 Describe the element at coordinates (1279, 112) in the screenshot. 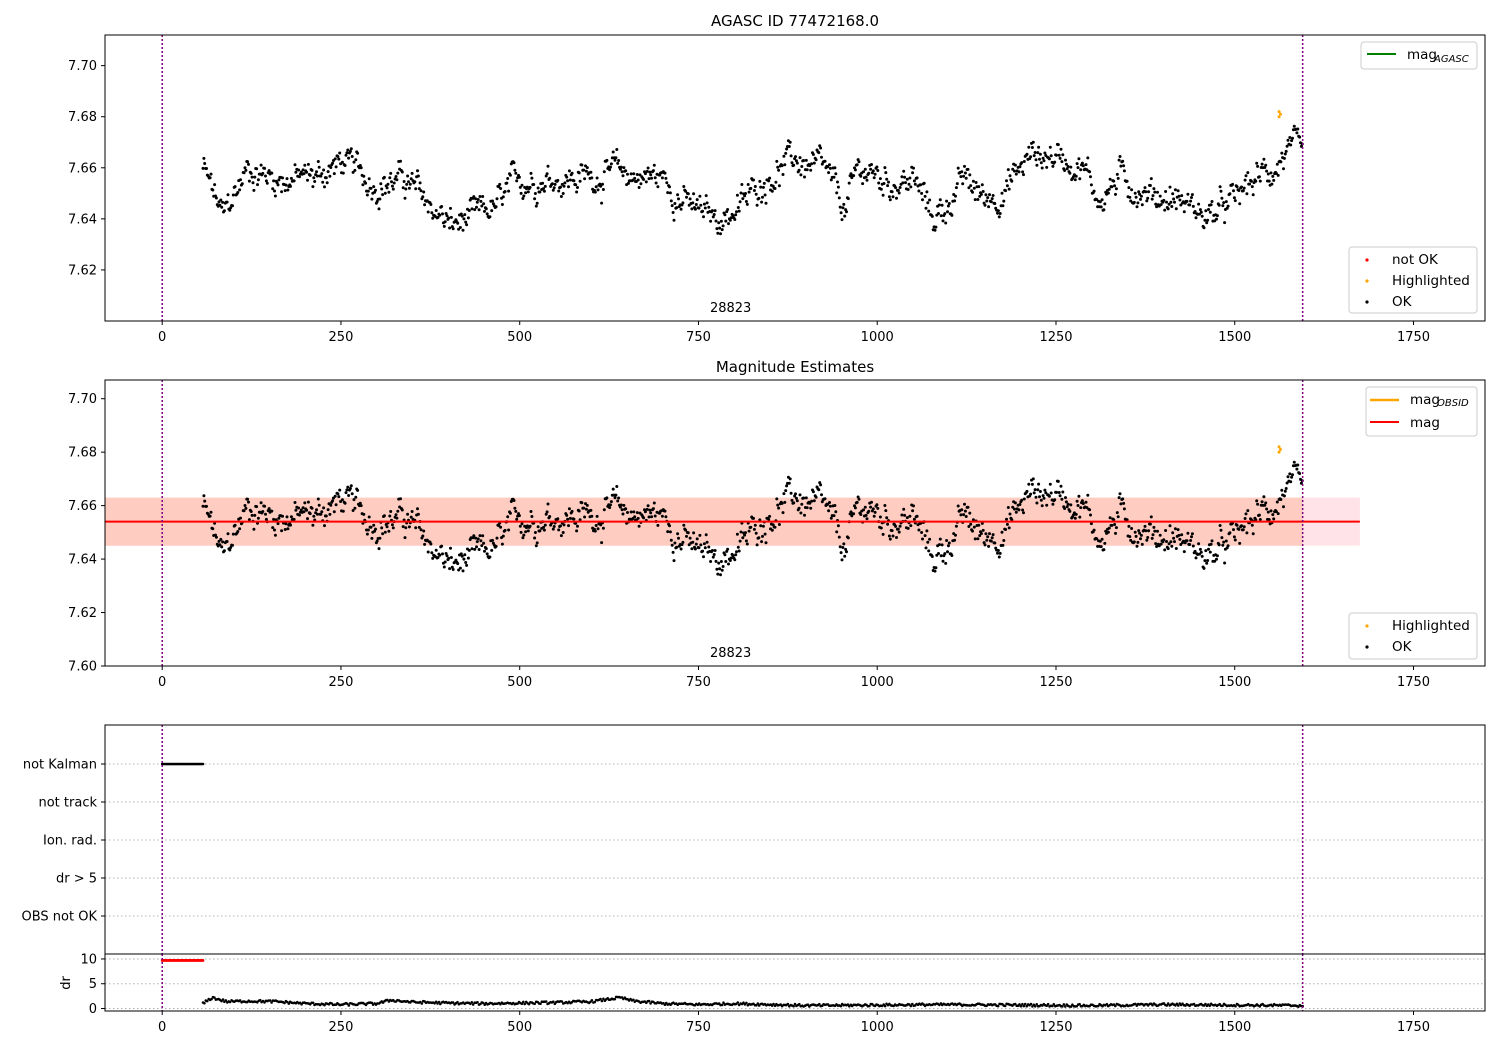

I see `highlighted-point` at that location.